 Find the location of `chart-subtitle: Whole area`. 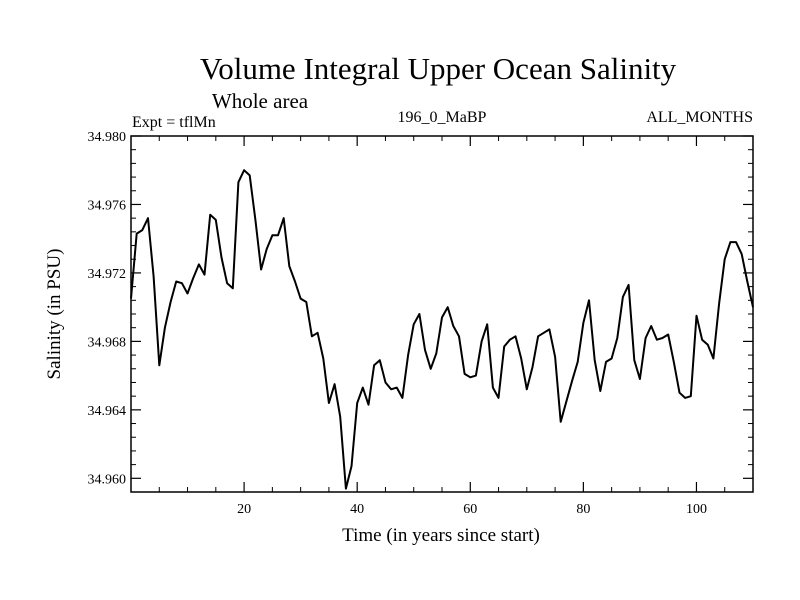

chart-subtitle: Whole area is located at coordinates (260, 101).